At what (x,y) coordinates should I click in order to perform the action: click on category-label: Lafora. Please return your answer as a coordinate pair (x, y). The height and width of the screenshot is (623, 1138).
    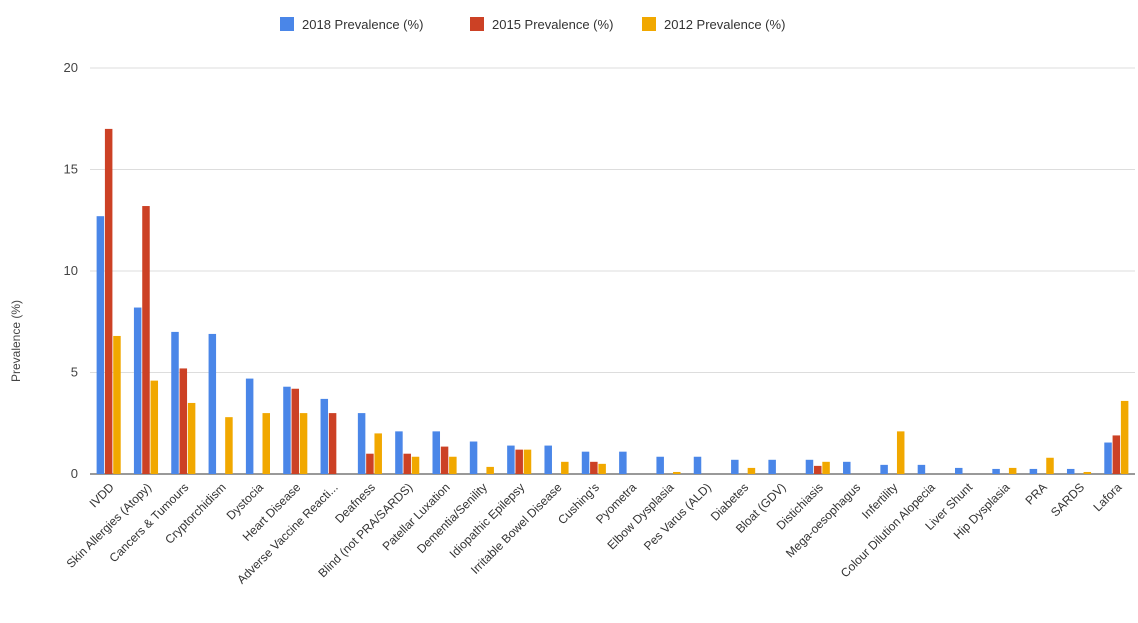
    Looking at the image, I should click on (1107, 497).